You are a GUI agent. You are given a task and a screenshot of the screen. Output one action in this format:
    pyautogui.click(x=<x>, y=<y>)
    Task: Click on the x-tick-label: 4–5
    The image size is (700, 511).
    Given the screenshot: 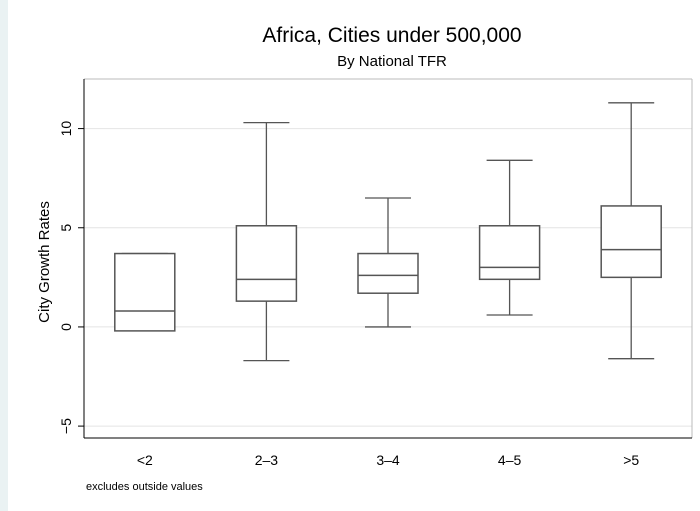 What is the action you would take?
    pyautogui.click(x=510, y=460)
    